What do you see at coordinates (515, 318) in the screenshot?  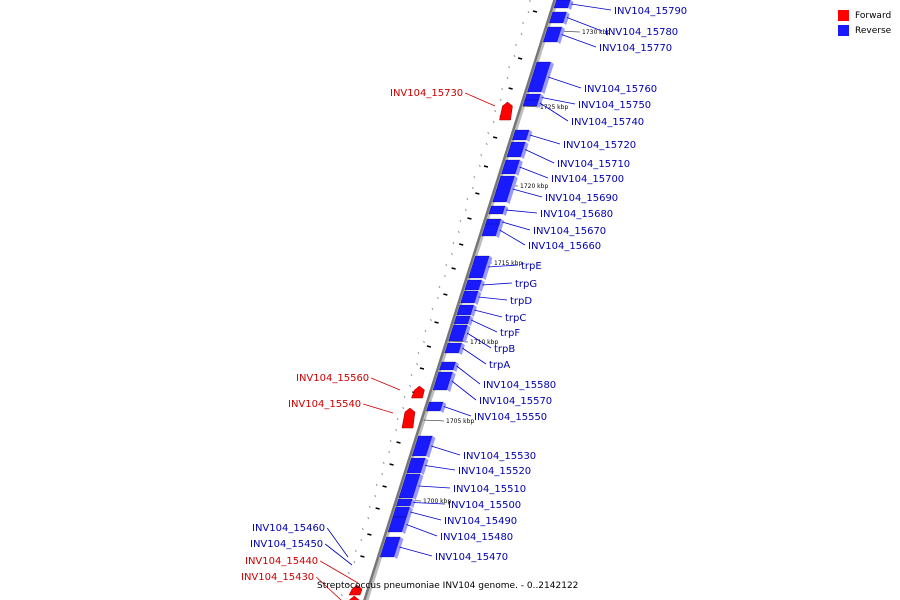 I see `gene-label: trpC` at bounding box center [515, 318].